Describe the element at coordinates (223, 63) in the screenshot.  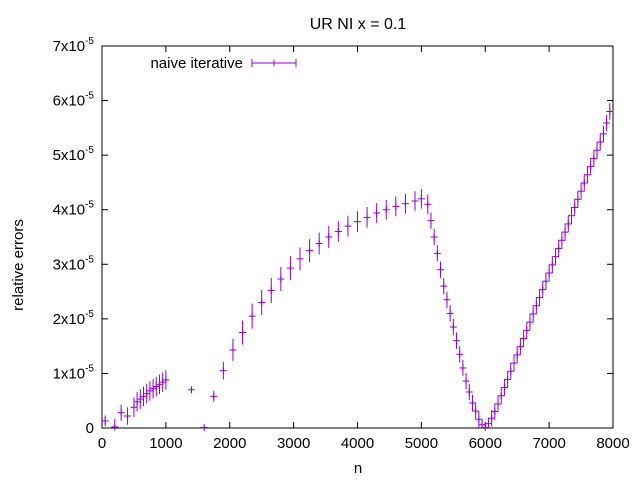
I see `legend: naive iterative` at that location.